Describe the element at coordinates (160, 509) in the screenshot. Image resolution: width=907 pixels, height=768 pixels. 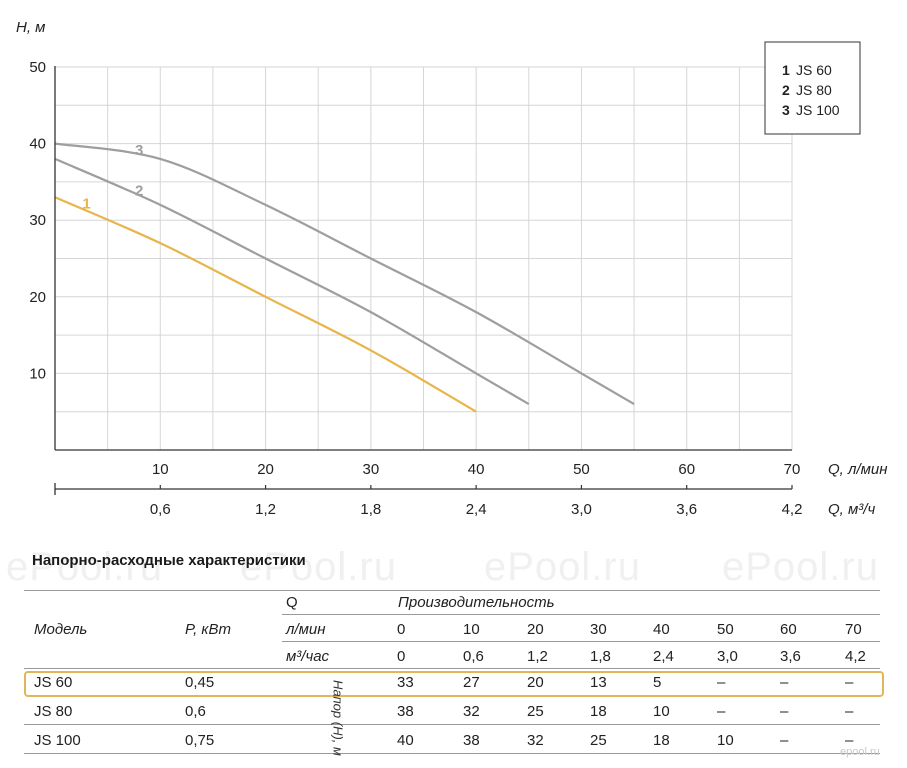
I see `x2-tick-label: 0,6` at that location.